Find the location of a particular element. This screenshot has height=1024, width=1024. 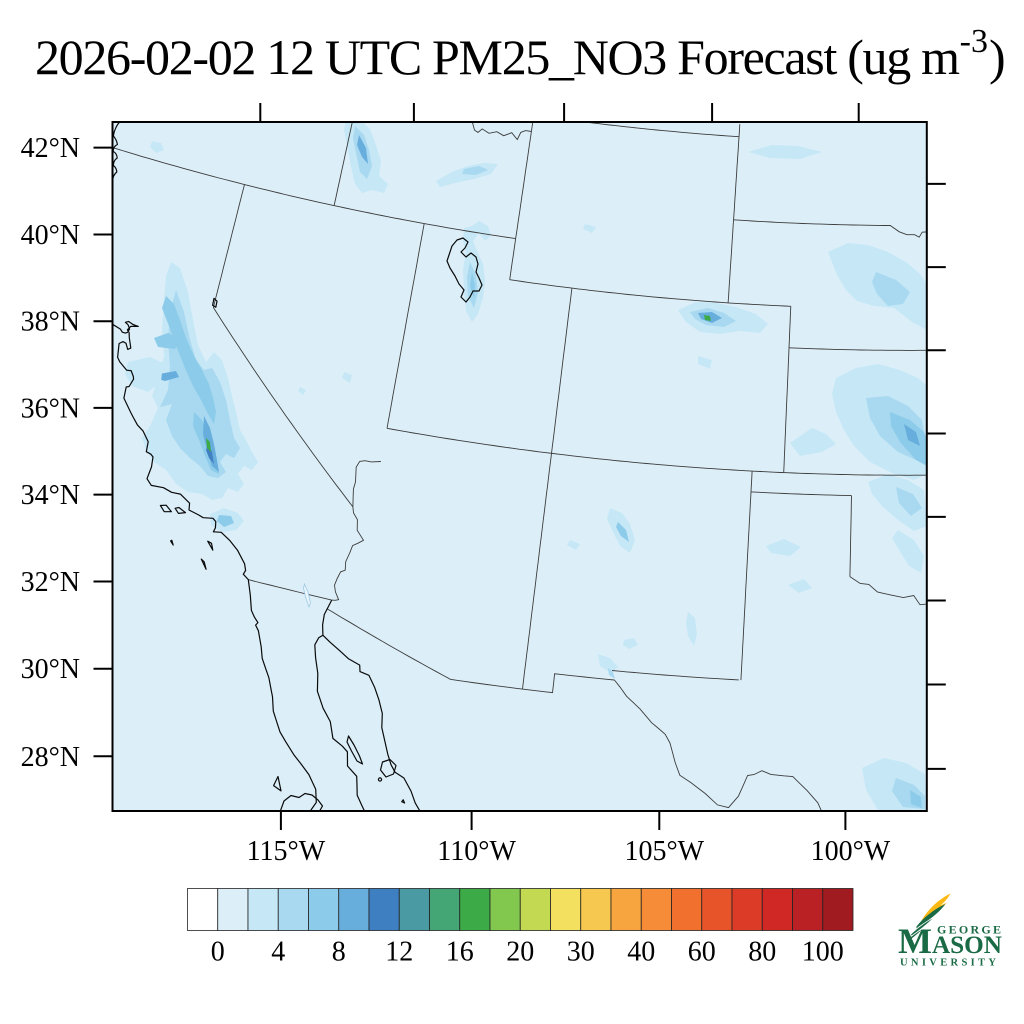

svg-text: 12 is located at coordinates (399, 952).